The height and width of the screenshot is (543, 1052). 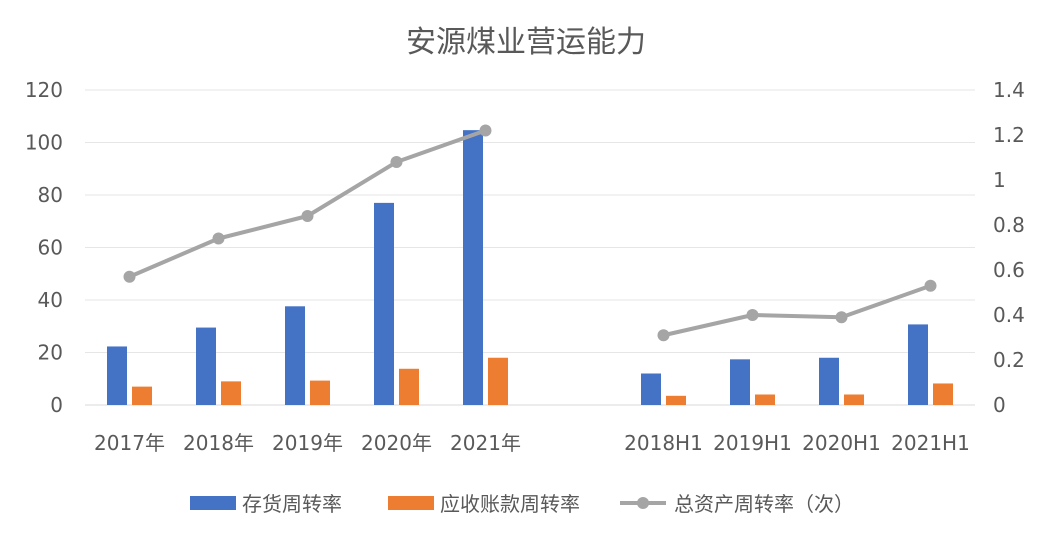 What do you see at coordinates (999, 180) in the screenshot?
I see `right-tick-label: 1` at bounding box center [999, 180].